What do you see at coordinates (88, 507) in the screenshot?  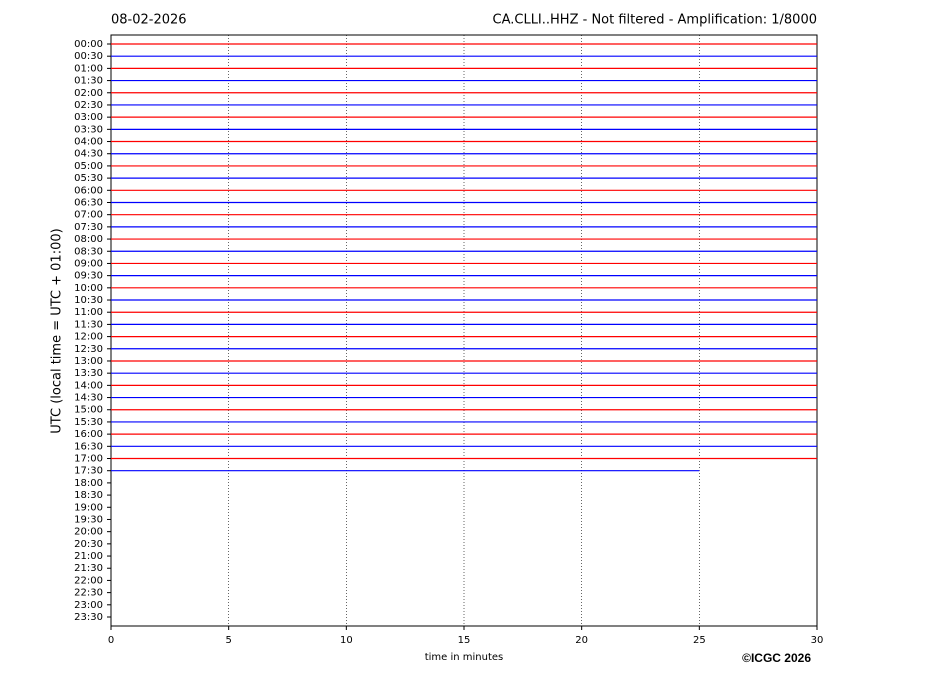 I see `y-tick-label: 19:00` at bounding box center [88, 507].